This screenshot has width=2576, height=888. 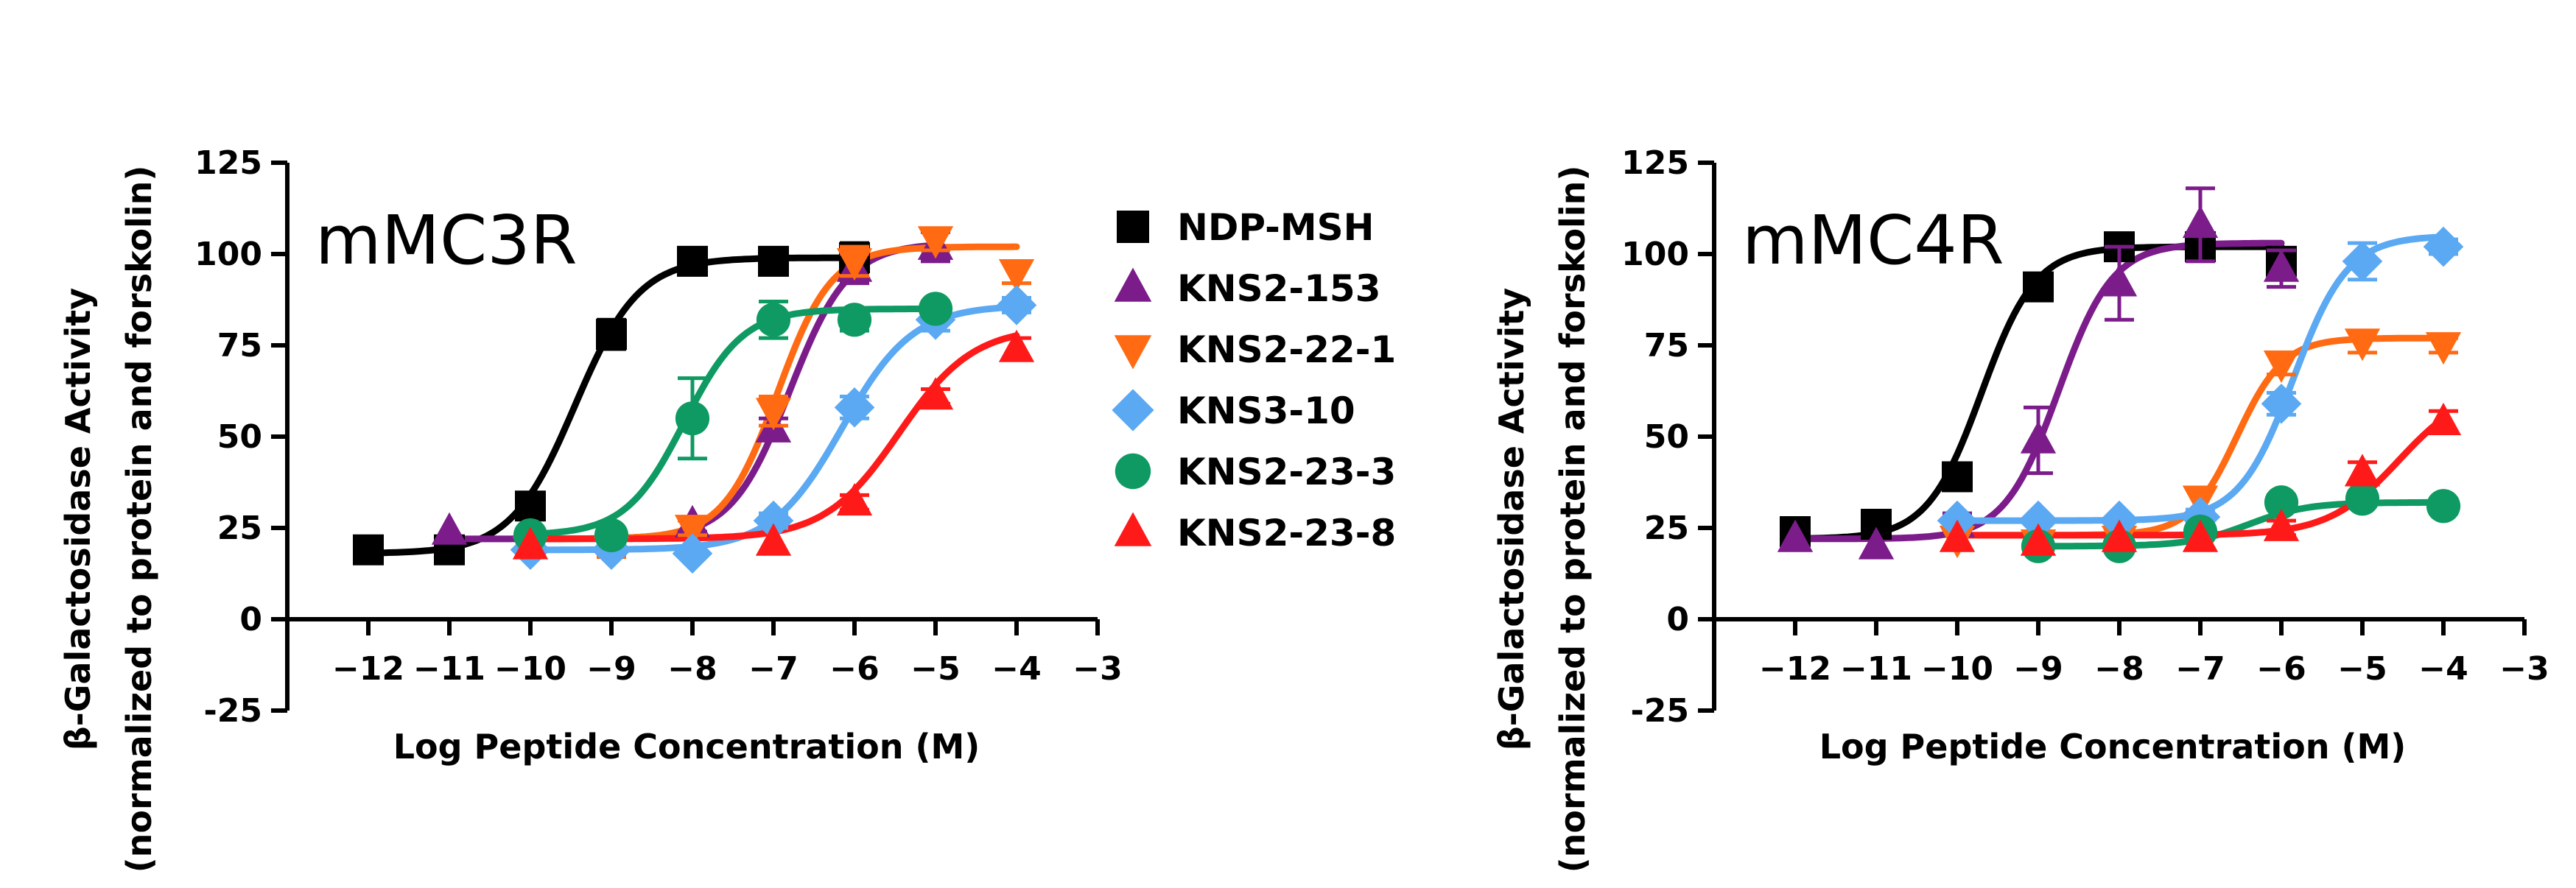 What do you see at coordinates (1279, 288) in the screenshot?
I see `legend-label: KNS2-153` at bounding box center [1279, 288].